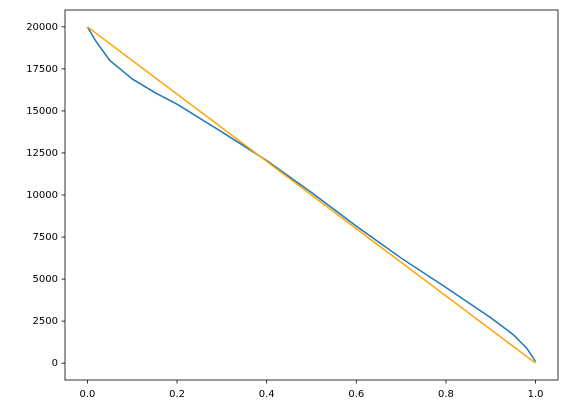  Describe the element at coordinates (87, 394) in the screenshot. I see `x-tick-label: 0.0` at that location.